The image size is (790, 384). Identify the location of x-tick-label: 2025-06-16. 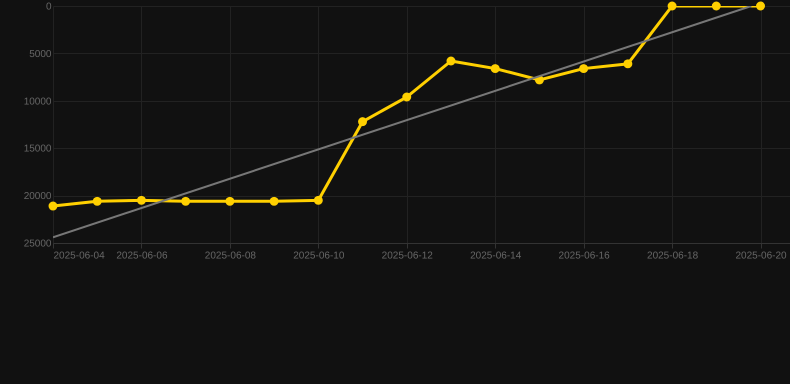
(584, 256).